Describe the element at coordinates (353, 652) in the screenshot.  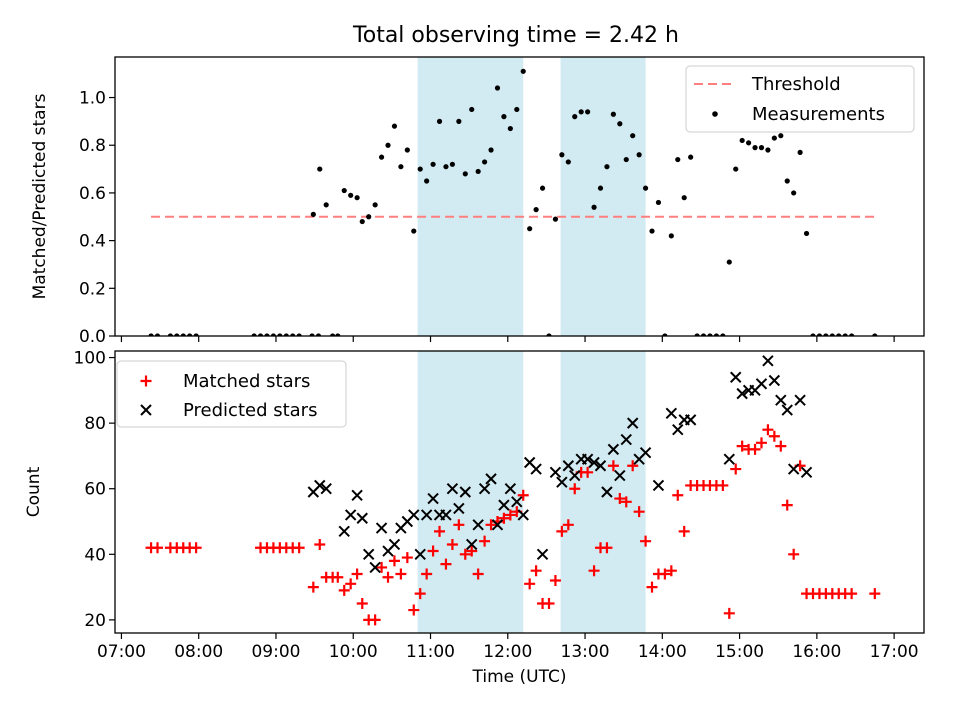
I see `x-tick-label: 10:00` at that location.